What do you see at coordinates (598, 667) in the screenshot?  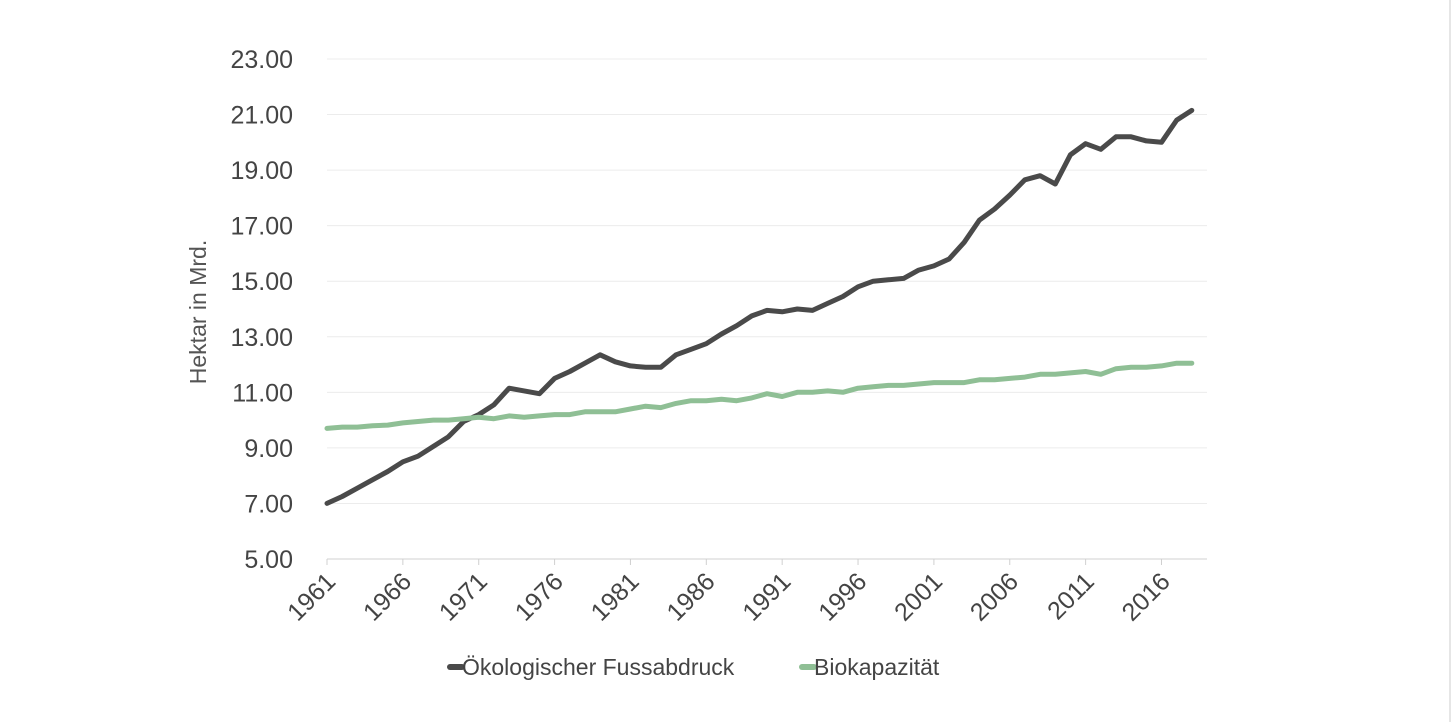 I see `legend-label-footprint: Ökologischer Fussabdruck` at bounding box center [598, 667].